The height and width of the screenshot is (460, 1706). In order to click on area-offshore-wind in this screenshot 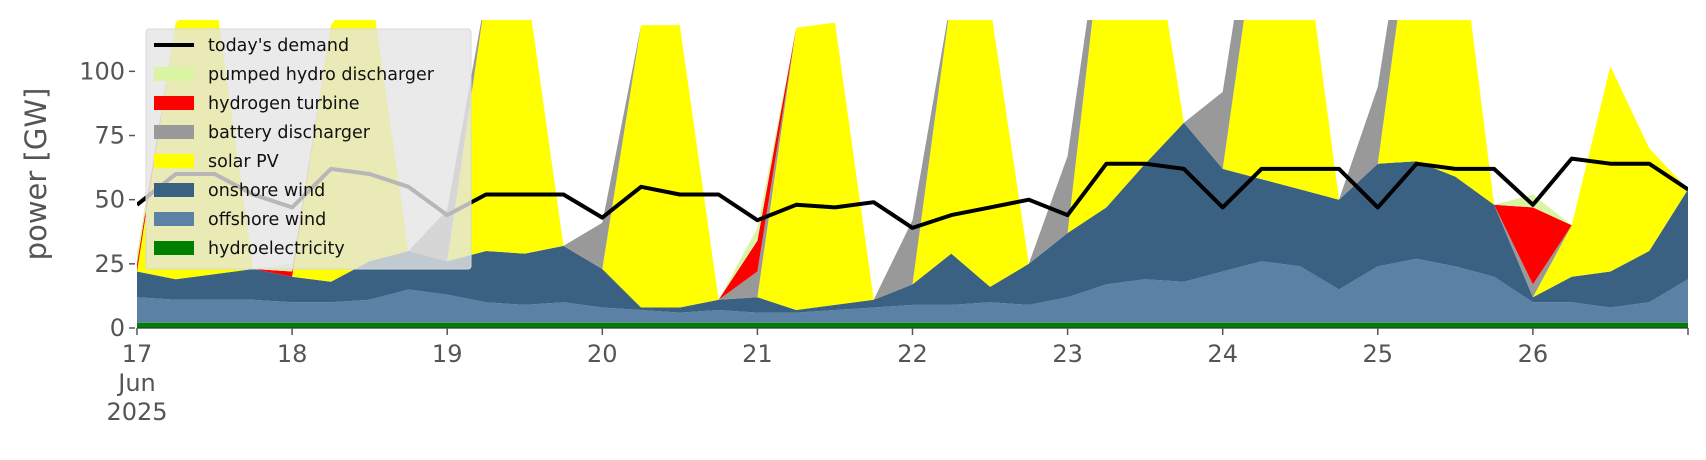, I will do `click(912, 290)`.